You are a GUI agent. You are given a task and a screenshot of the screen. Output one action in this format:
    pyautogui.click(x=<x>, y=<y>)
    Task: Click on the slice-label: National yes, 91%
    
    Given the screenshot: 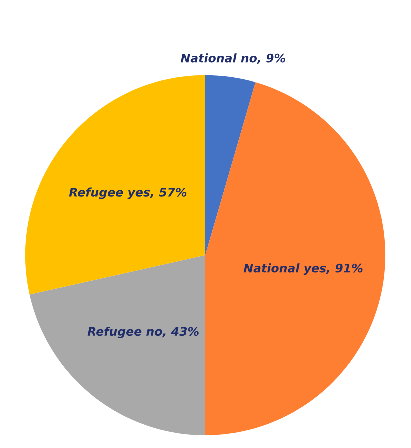 What is the action you would take?
    pyautogui.click(x=303, y=270)
    